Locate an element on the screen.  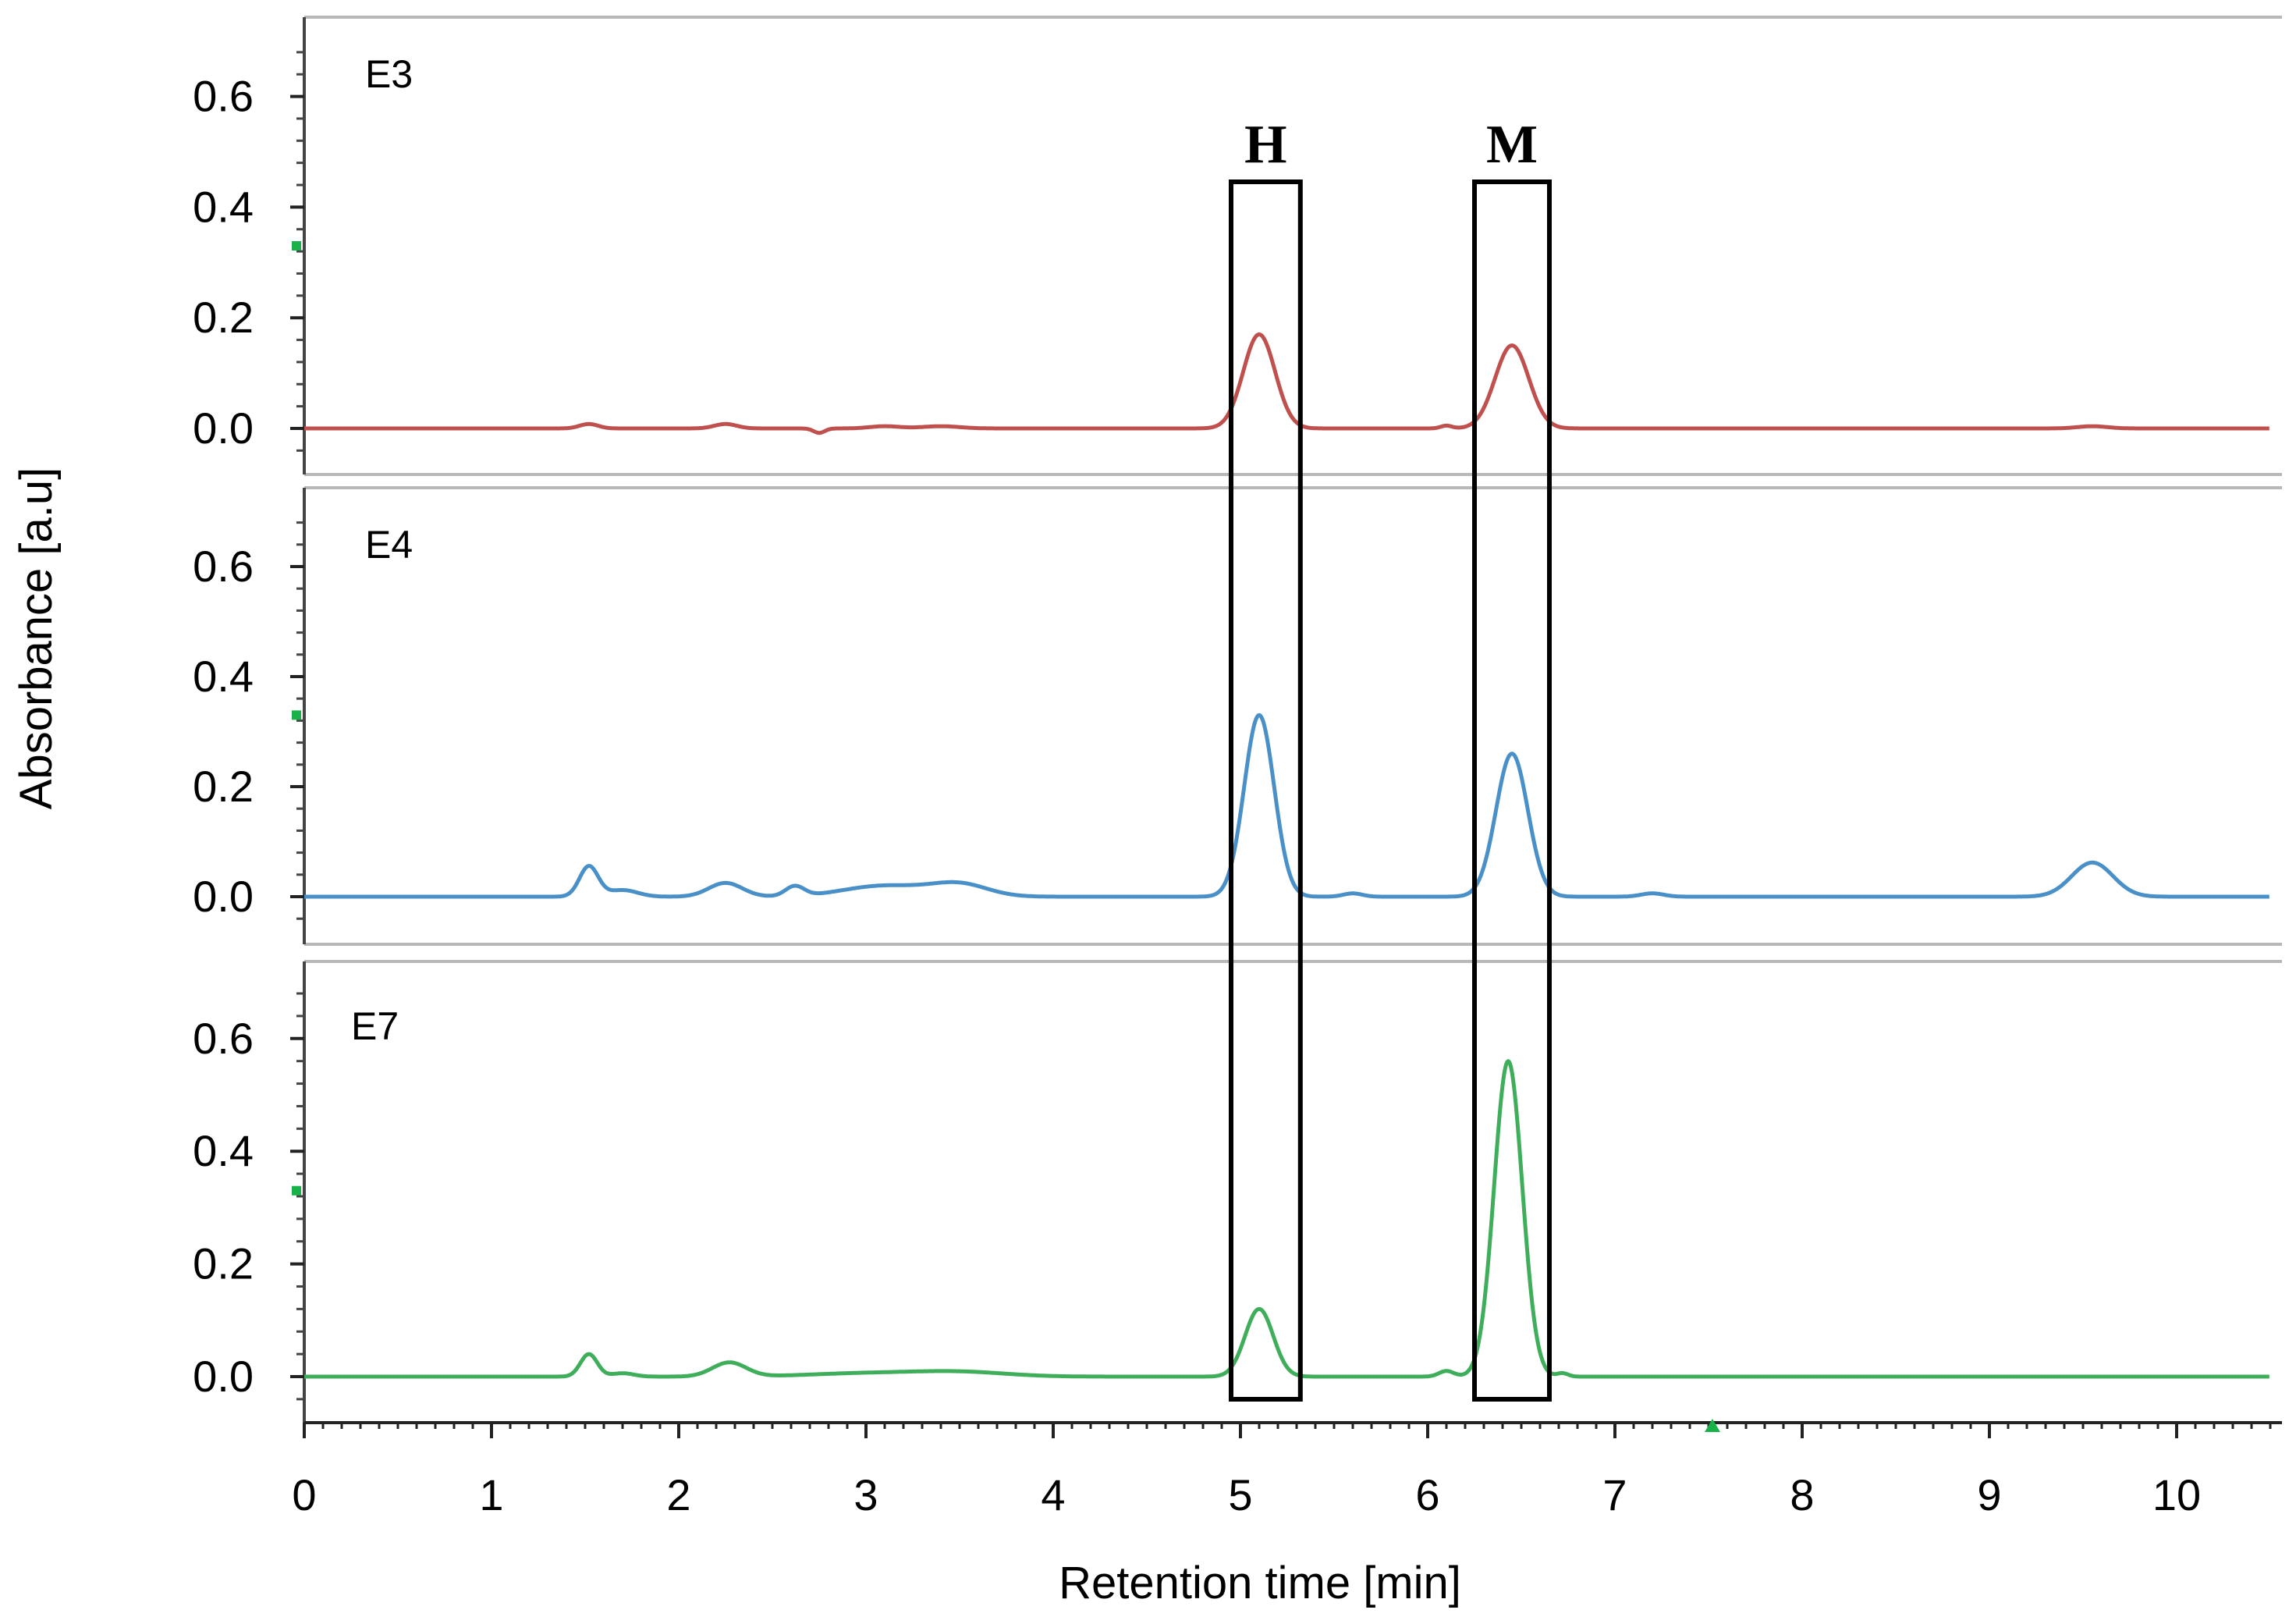
panel-label: E7 is located at coordinates (375, 1026).